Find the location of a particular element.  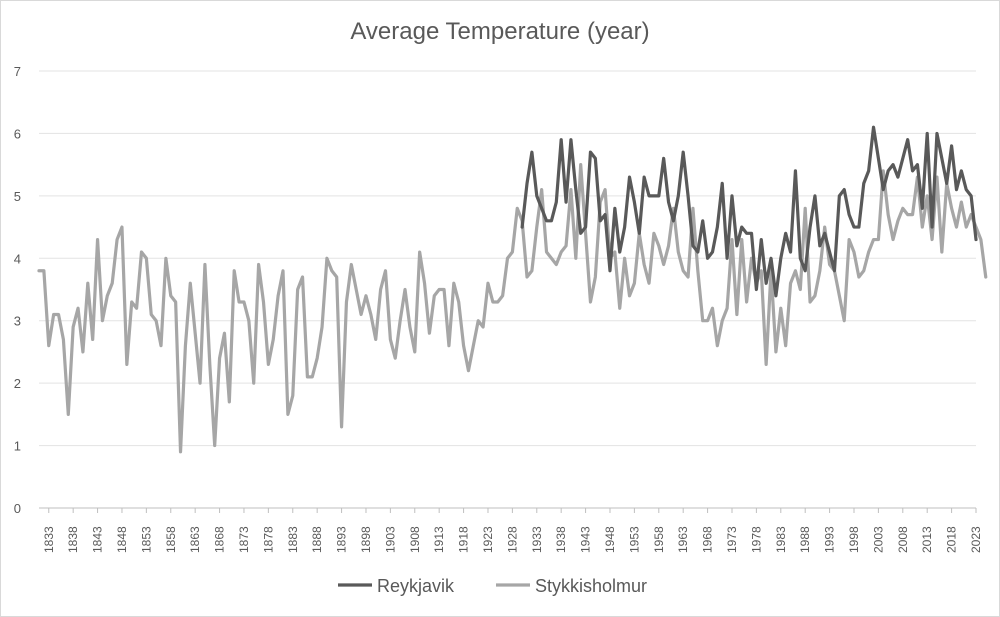

x-tick-label: 1838 is located at coordinates (73, 539).